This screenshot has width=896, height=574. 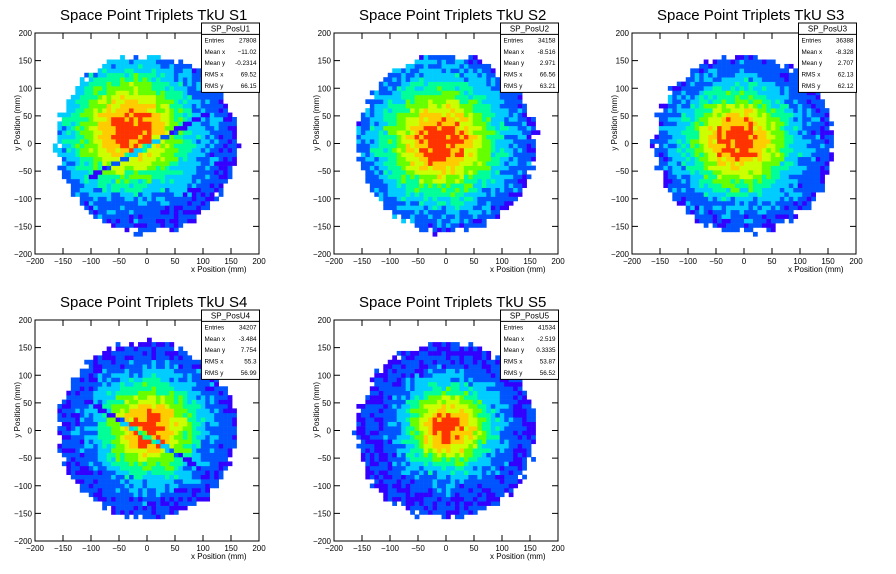 What do you see at coordinates (750, 15) in the screenshot?
I see `chart-title: Space Point Triplets TkU S3` at bounding box center [750, 15].